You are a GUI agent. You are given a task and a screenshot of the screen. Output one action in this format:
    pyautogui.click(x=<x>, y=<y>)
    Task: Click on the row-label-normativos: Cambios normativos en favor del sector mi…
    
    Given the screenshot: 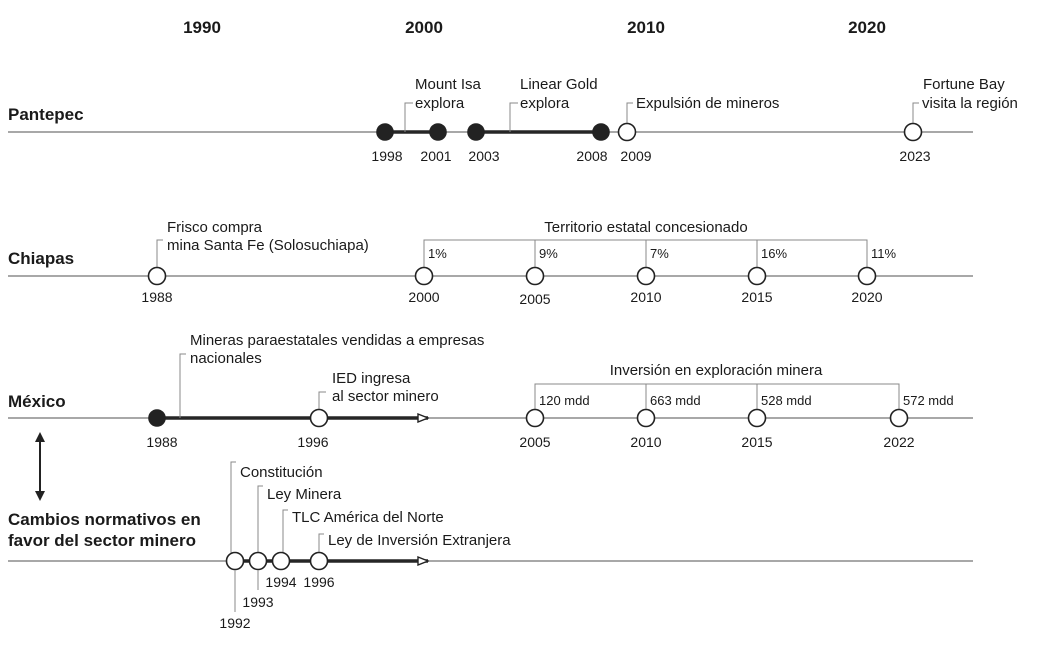 What is the action you would take?
    pyautogui.click(x=104, y=530)
    